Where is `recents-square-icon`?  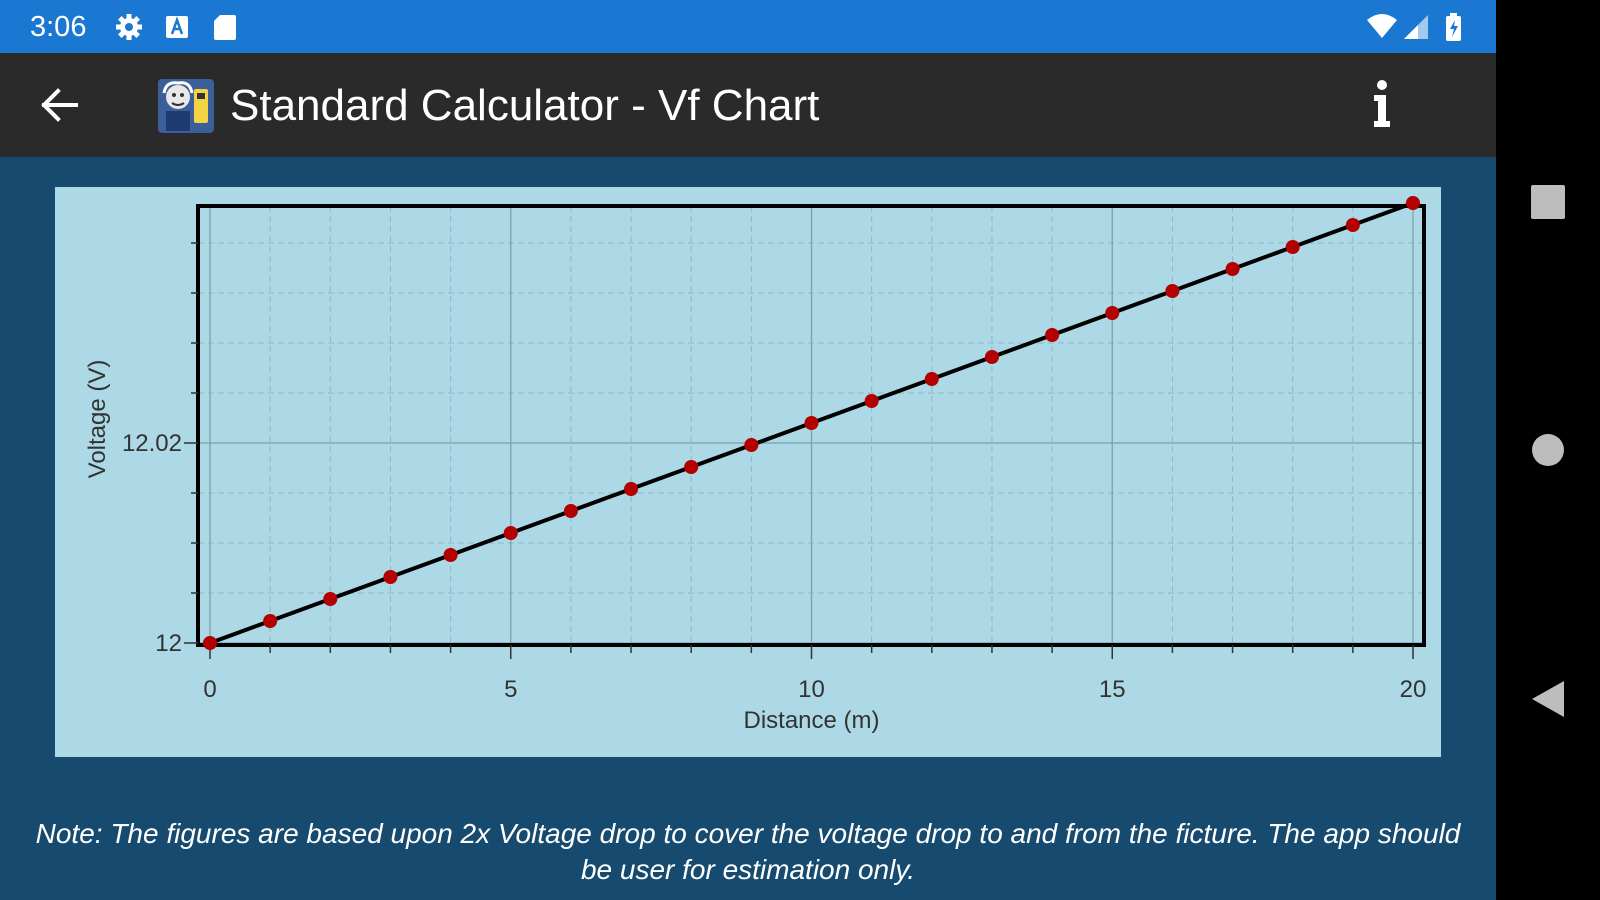
recents-square-icon is located at coordinates (1548, 202).